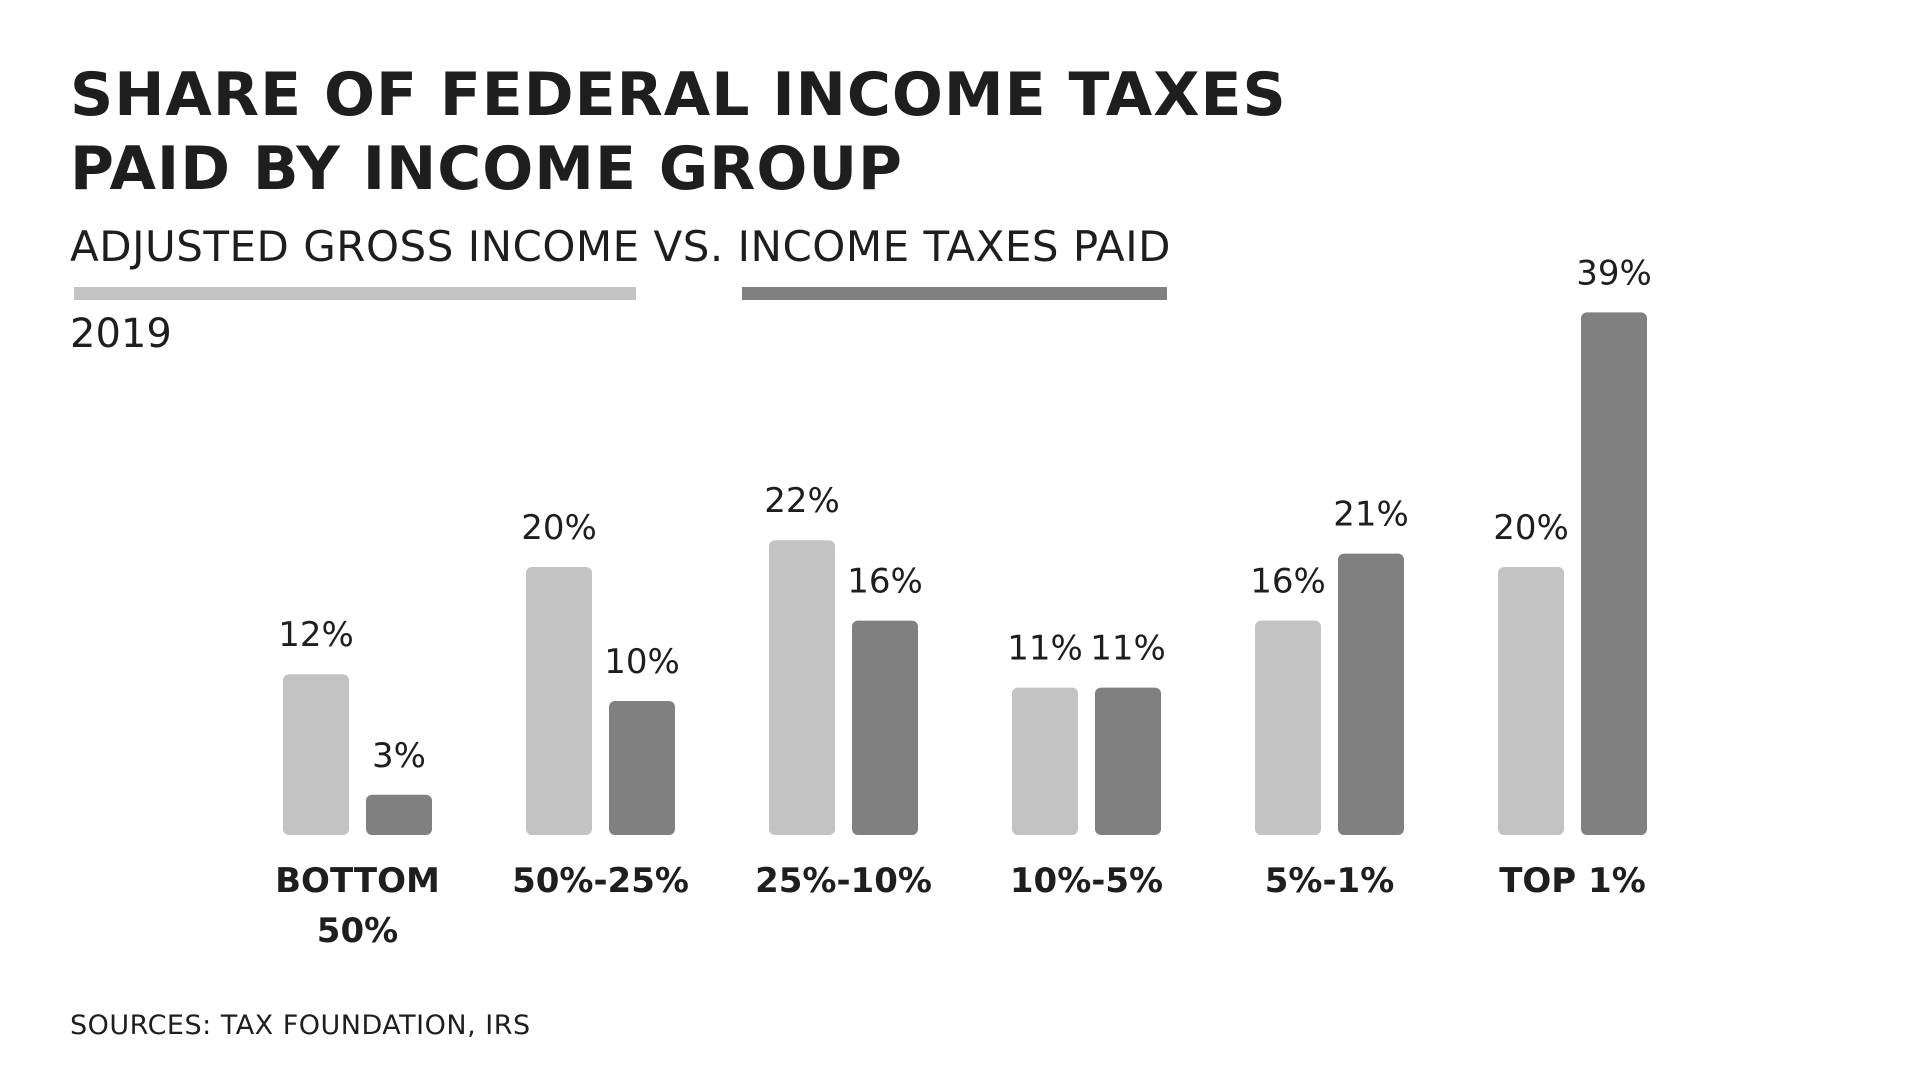 This screenshot has width=1920, height=1080. Describe the element at coordinates (1614, 273) in the screenshot. I see `data-label-taxes-5: 39%` at that location.